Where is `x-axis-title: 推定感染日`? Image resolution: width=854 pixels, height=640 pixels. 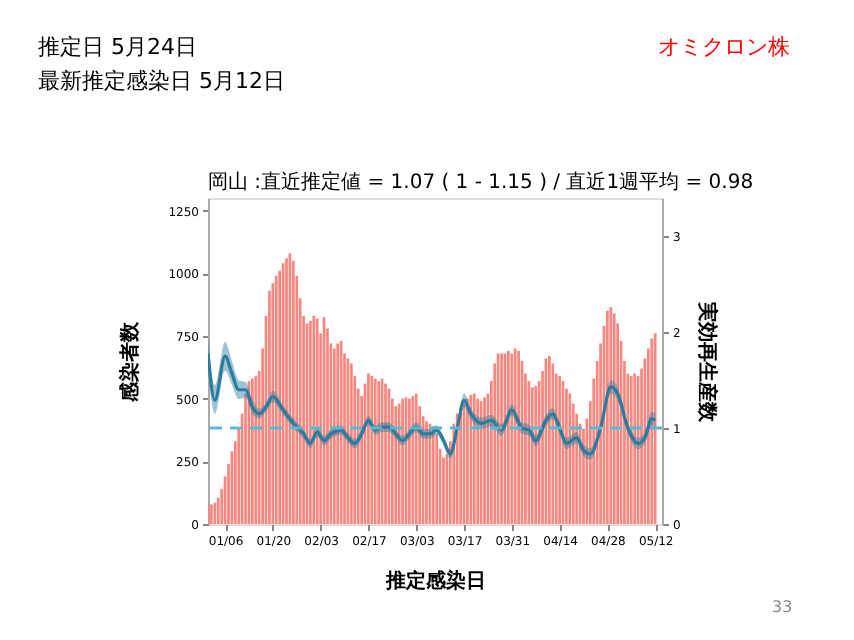 x-axis-title: 推定感染日 is located at coordinates (435, 581).